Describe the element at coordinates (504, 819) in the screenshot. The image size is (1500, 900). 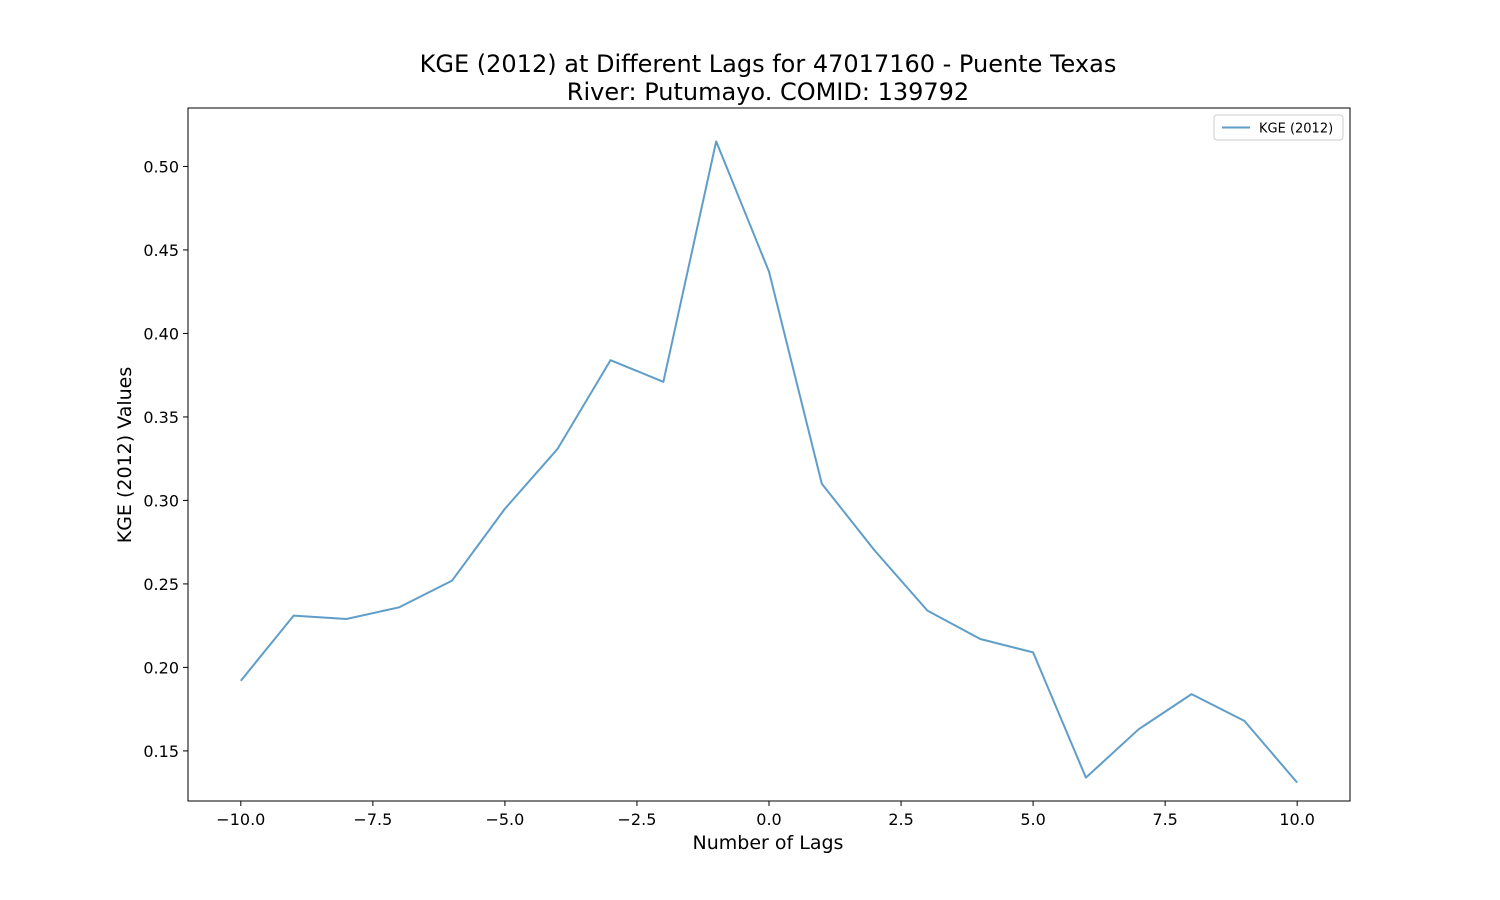
I see `x-tick-label: −5.0` at that location.